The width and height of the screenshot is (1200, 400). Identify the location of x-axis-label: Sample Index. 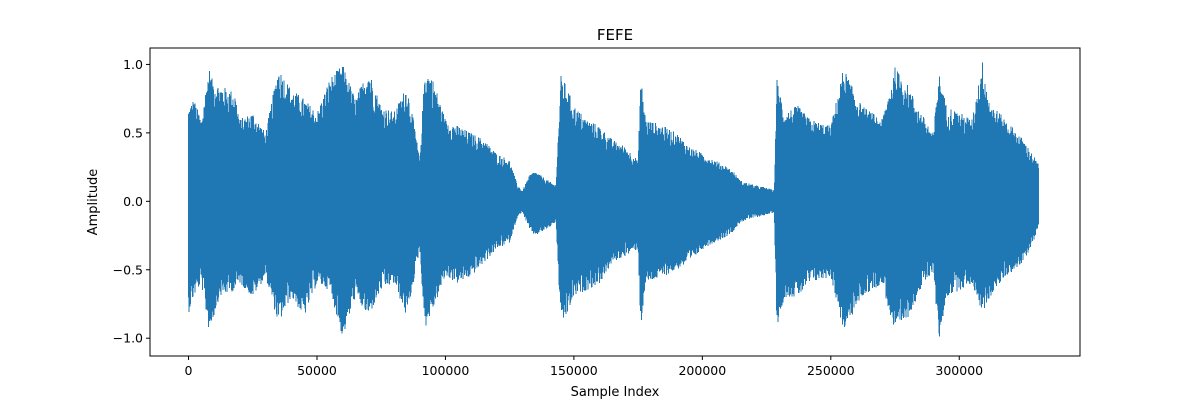
(615, 392).